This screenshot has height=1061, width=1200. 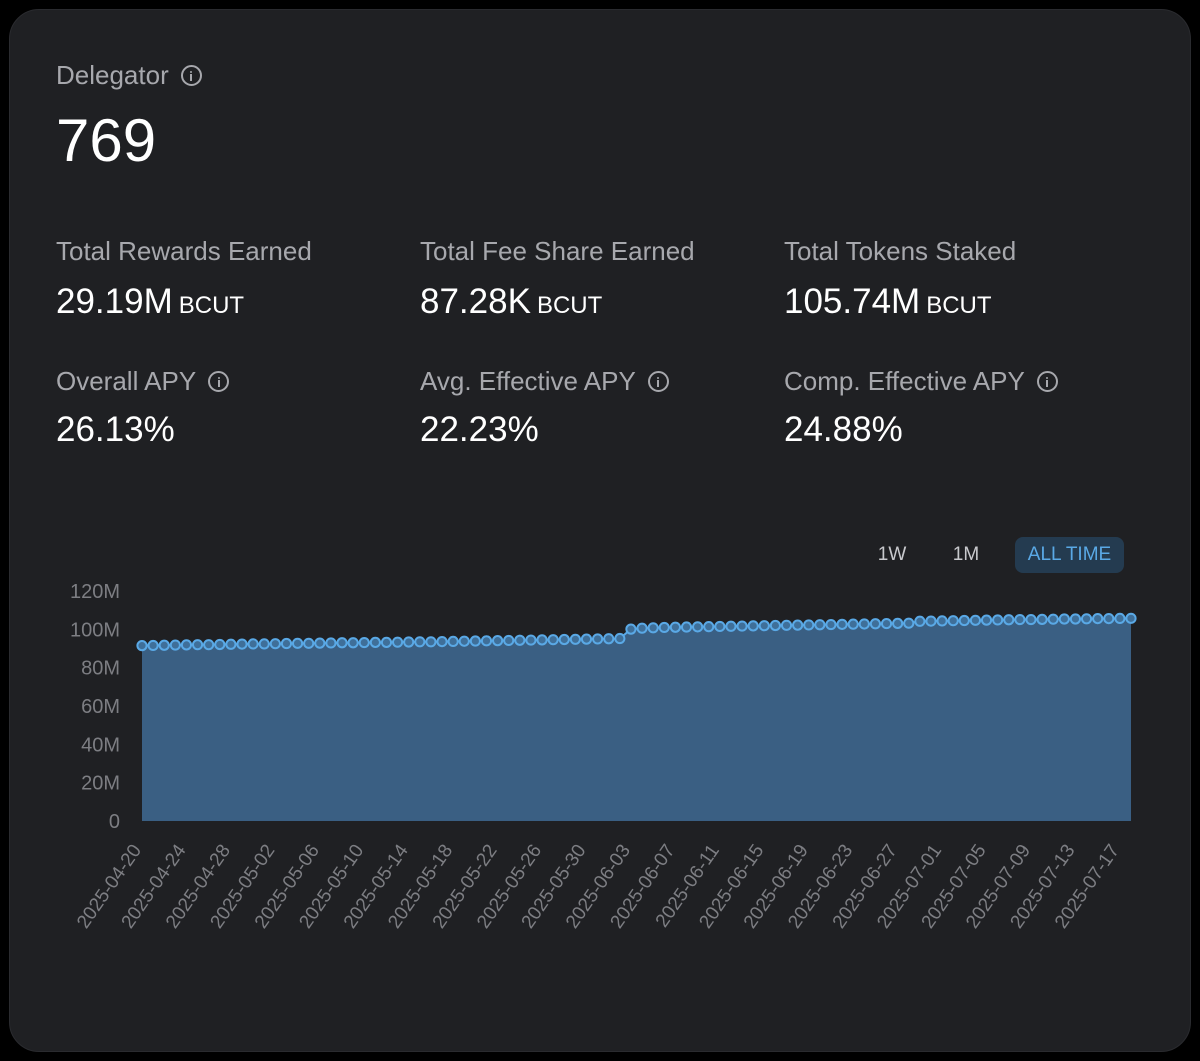 What do you see at coordinates (843, 429) in the screenshot?
I see `comp-effective-apy-value: 24.88%` at bounding box center [843, 429].